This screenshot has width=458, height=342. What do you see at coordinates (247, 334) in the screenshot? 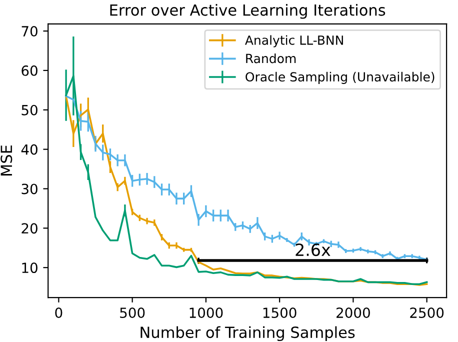
I see `x-axis-title: Number of Training Samples` at bounding box center [247, 334].